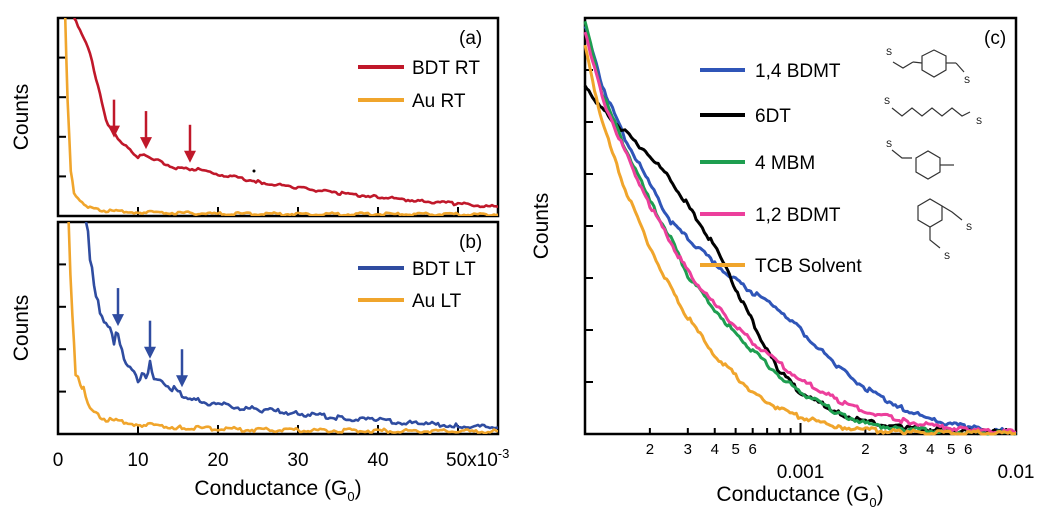 The width and height of the screenshot is (1039, 512). What do you see at coordinates (446, 68) in the screenshot?
I see `legend-label-bdt-rt: BDT RT` at bounding box center [446, 68].